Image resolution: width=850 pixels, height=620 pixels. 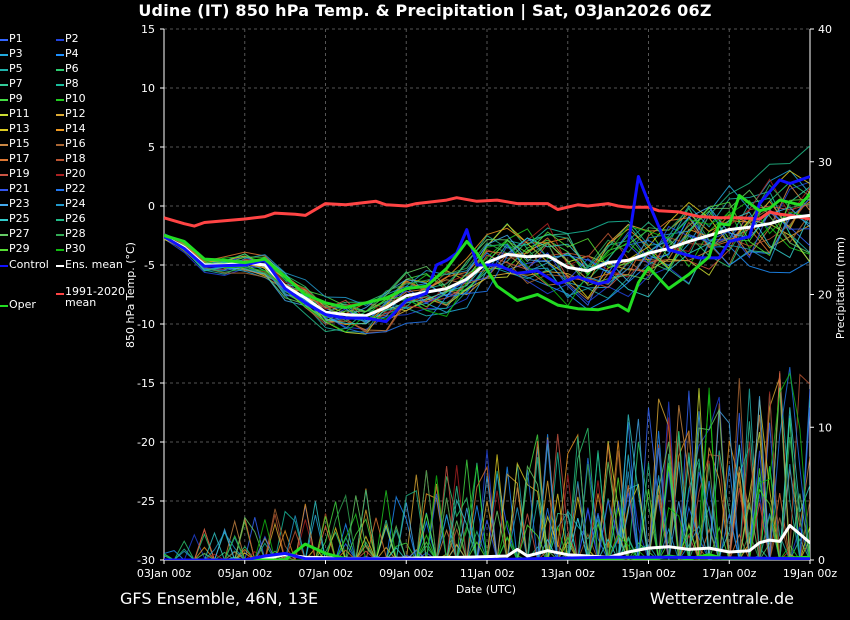 What do you see at coordinates (164, 573) in the screenshot?
I see `x-tick-label: 03Jan 00z` at bounding box center [164, 573].